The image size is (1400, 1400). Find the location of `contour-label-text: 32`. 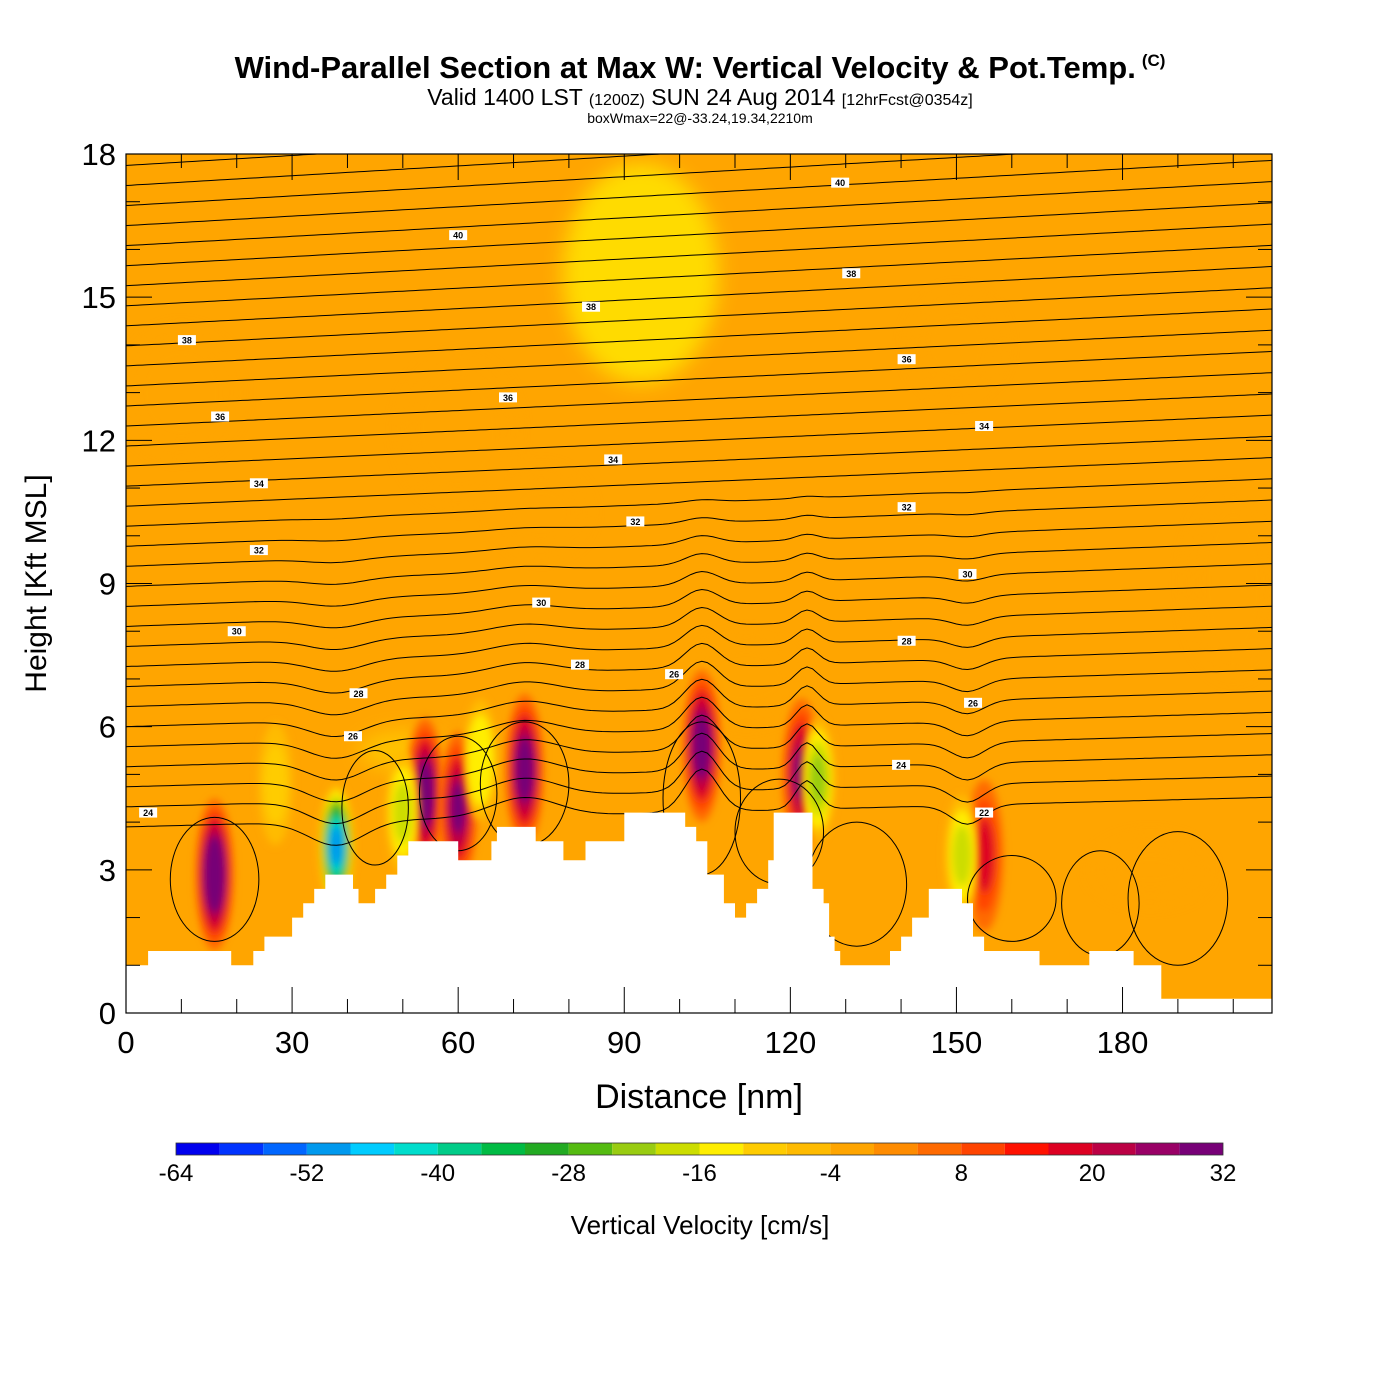

contour-label-text: 32 is located at coordinates (259, 551).